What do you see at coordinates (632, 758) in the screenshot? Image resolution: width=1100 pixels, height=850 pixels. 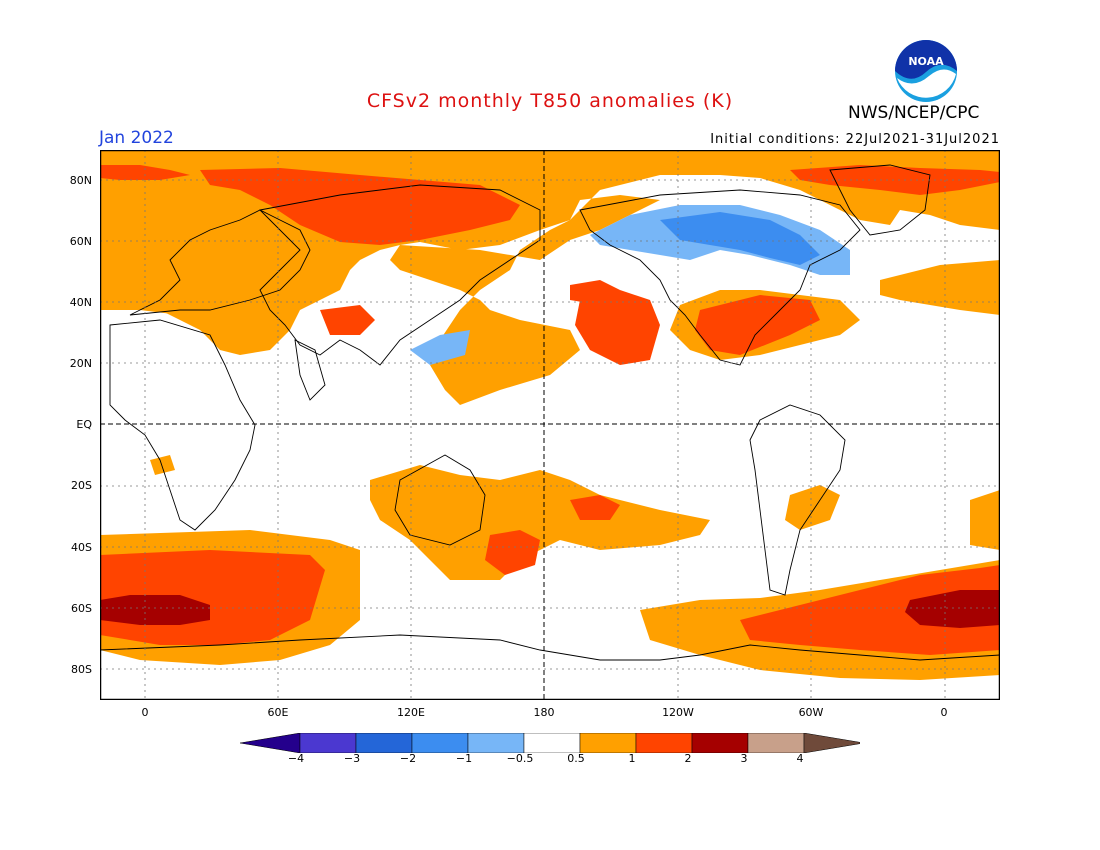 I see `colorbar-label: 1` at bounding box center [632, 758].